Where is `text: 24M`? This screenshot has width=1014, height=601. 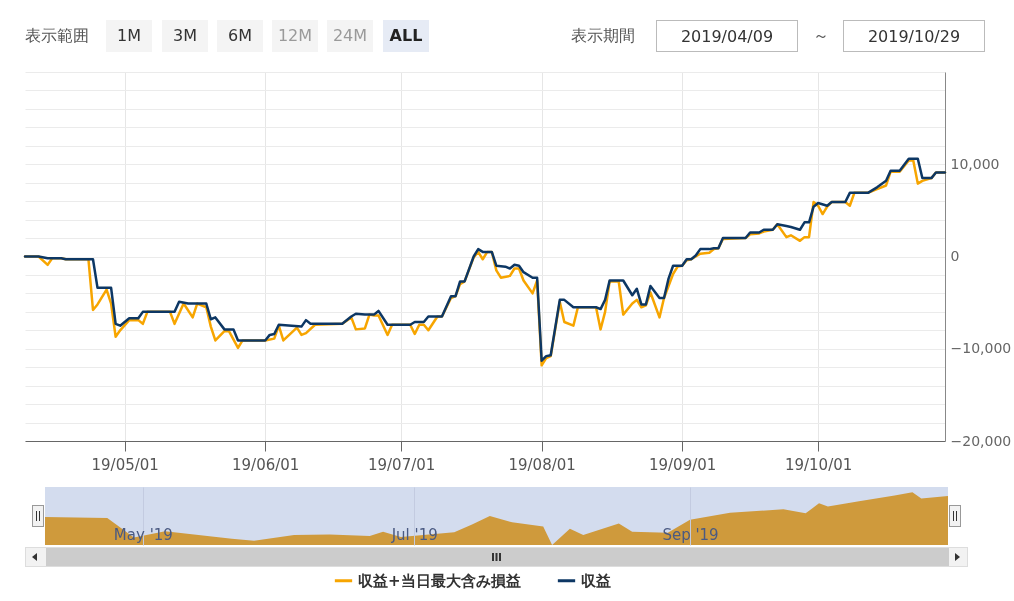 text: 24M is located at coordinates (350, 36).